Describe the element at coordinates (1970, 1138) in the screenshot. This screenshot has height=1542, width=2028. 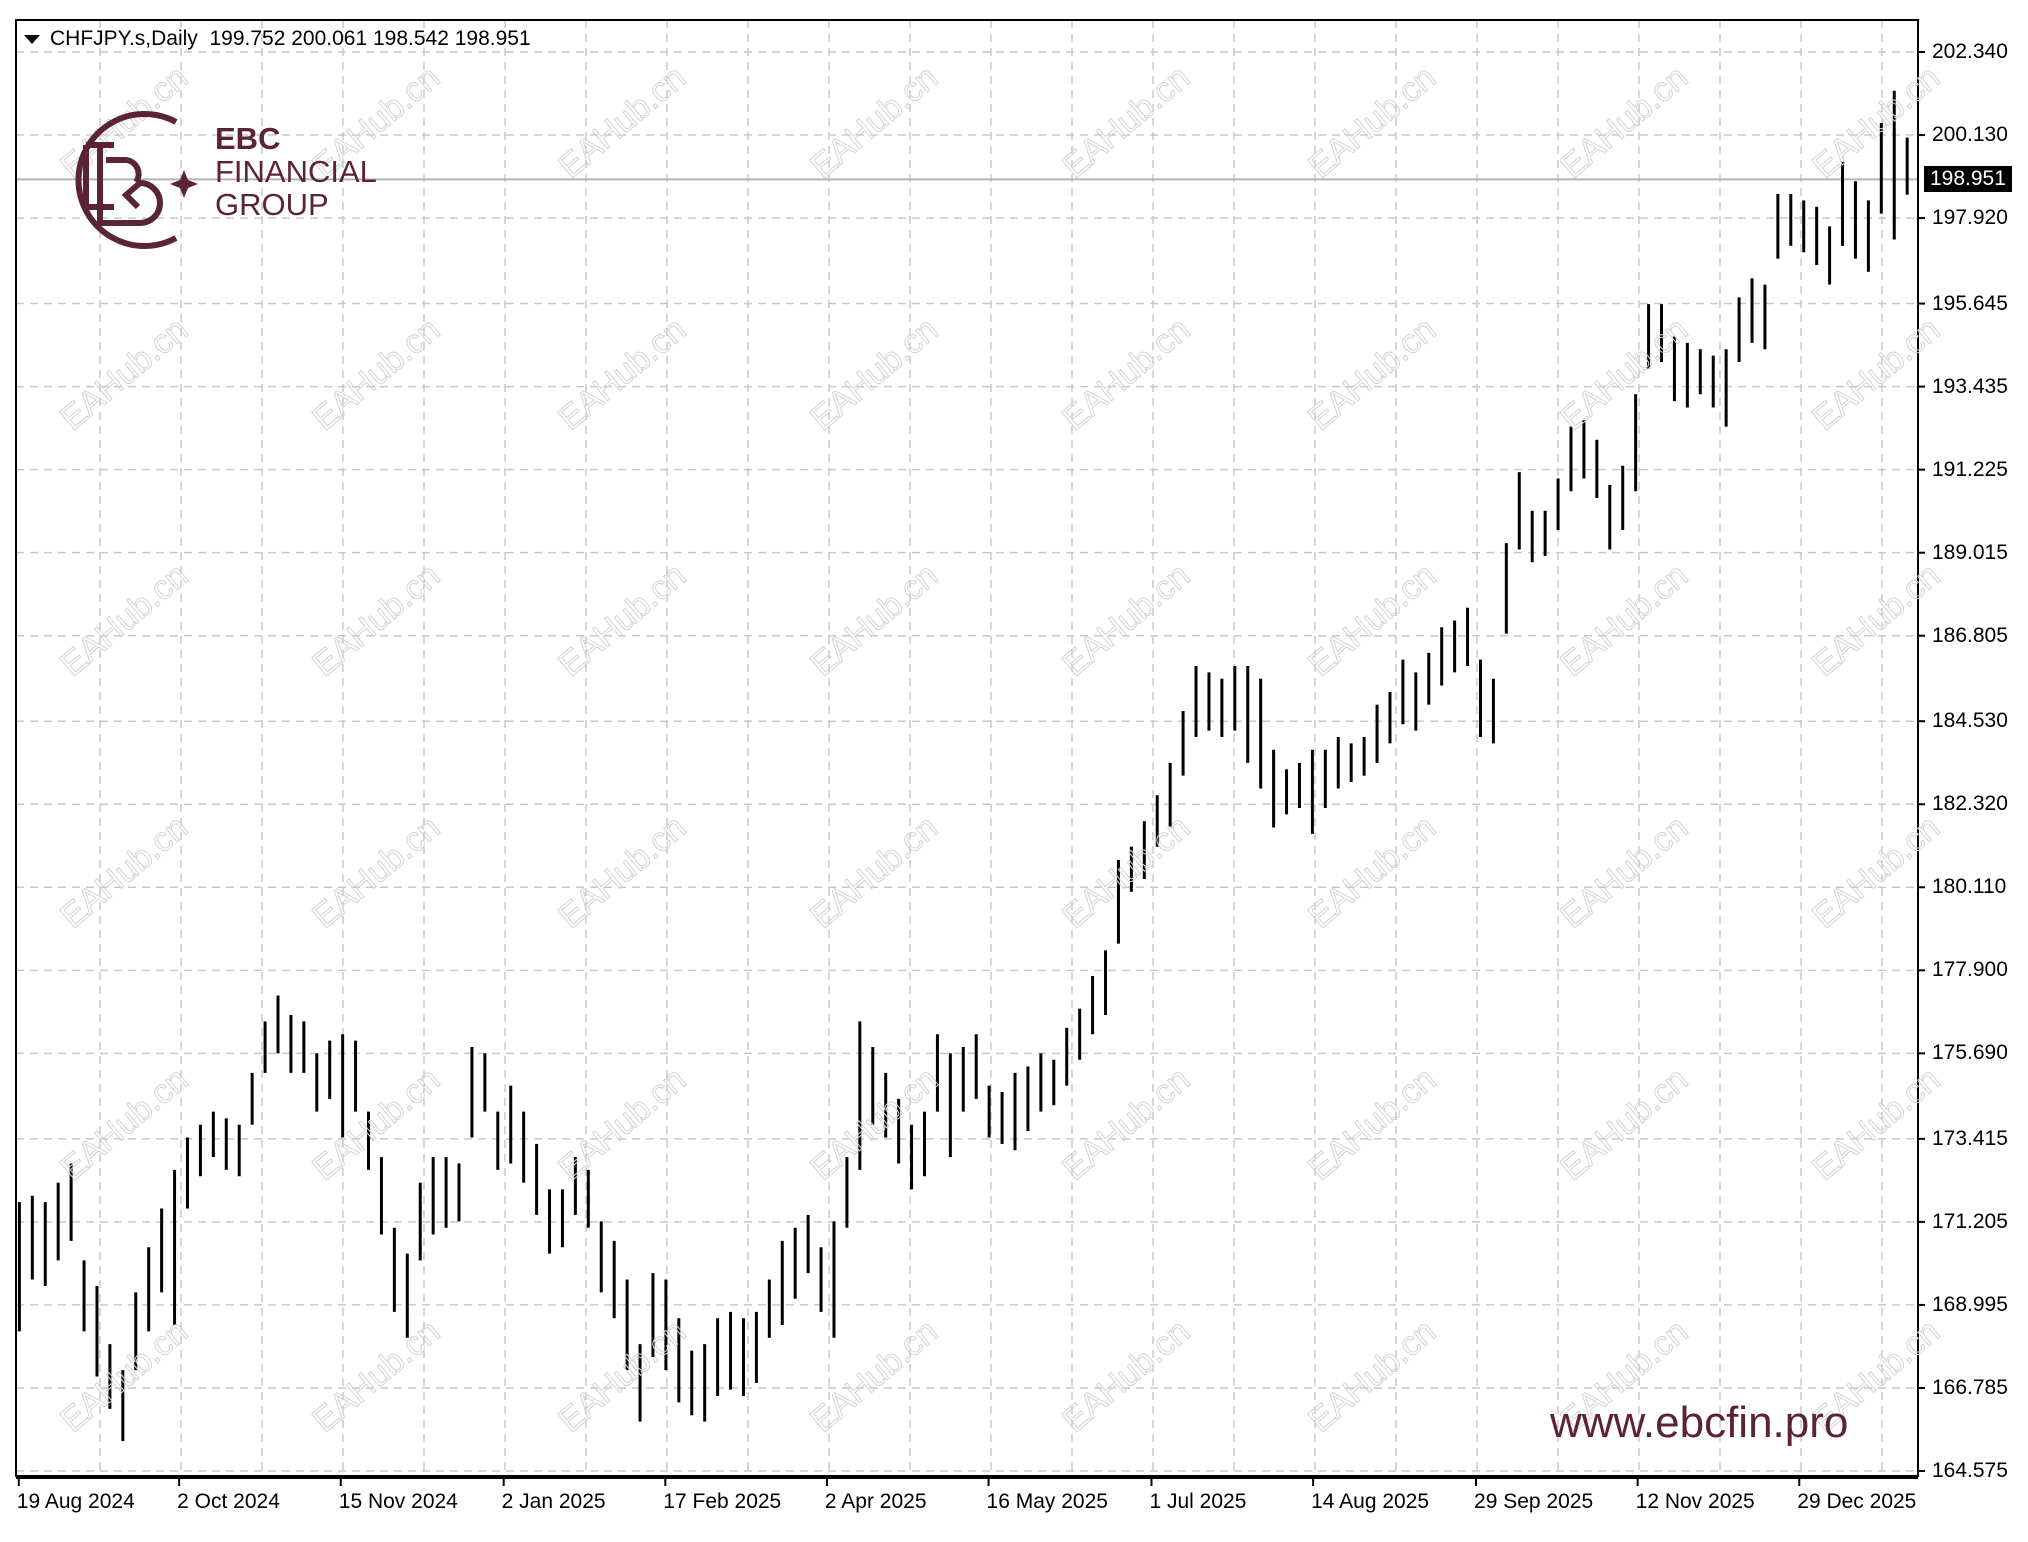
I see `price-tick-label: 173.415` at that location.